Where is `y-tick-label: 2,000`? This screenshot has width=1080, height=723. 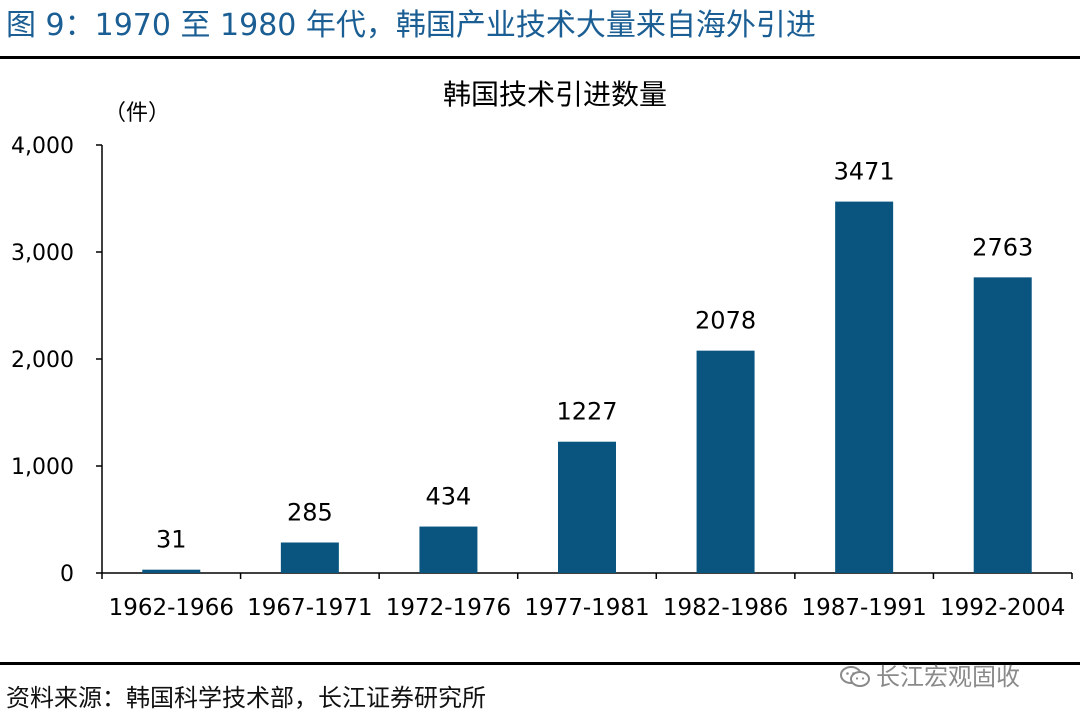 y-tick-label: 2,000 is located at coordinates (42, 360).